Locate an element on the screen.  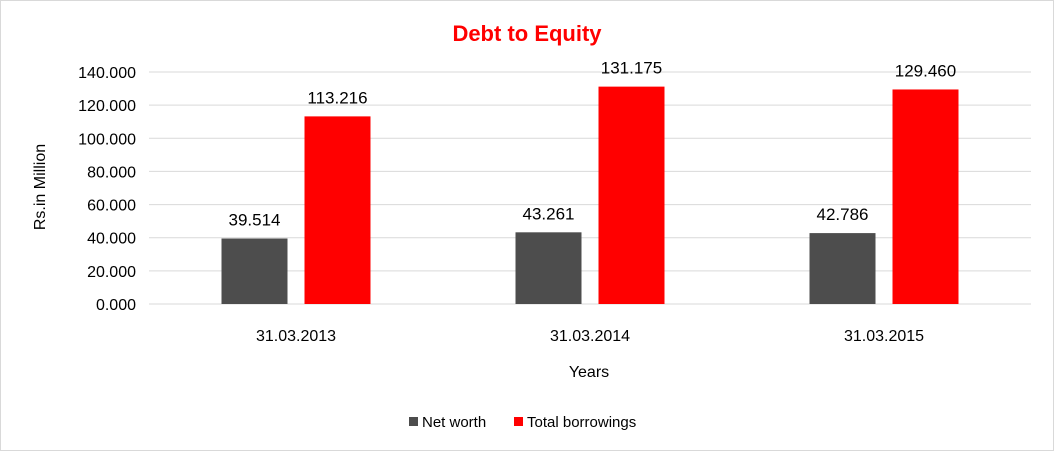
legend: Net worth Total borrowings is located at coordinates (522, 422).